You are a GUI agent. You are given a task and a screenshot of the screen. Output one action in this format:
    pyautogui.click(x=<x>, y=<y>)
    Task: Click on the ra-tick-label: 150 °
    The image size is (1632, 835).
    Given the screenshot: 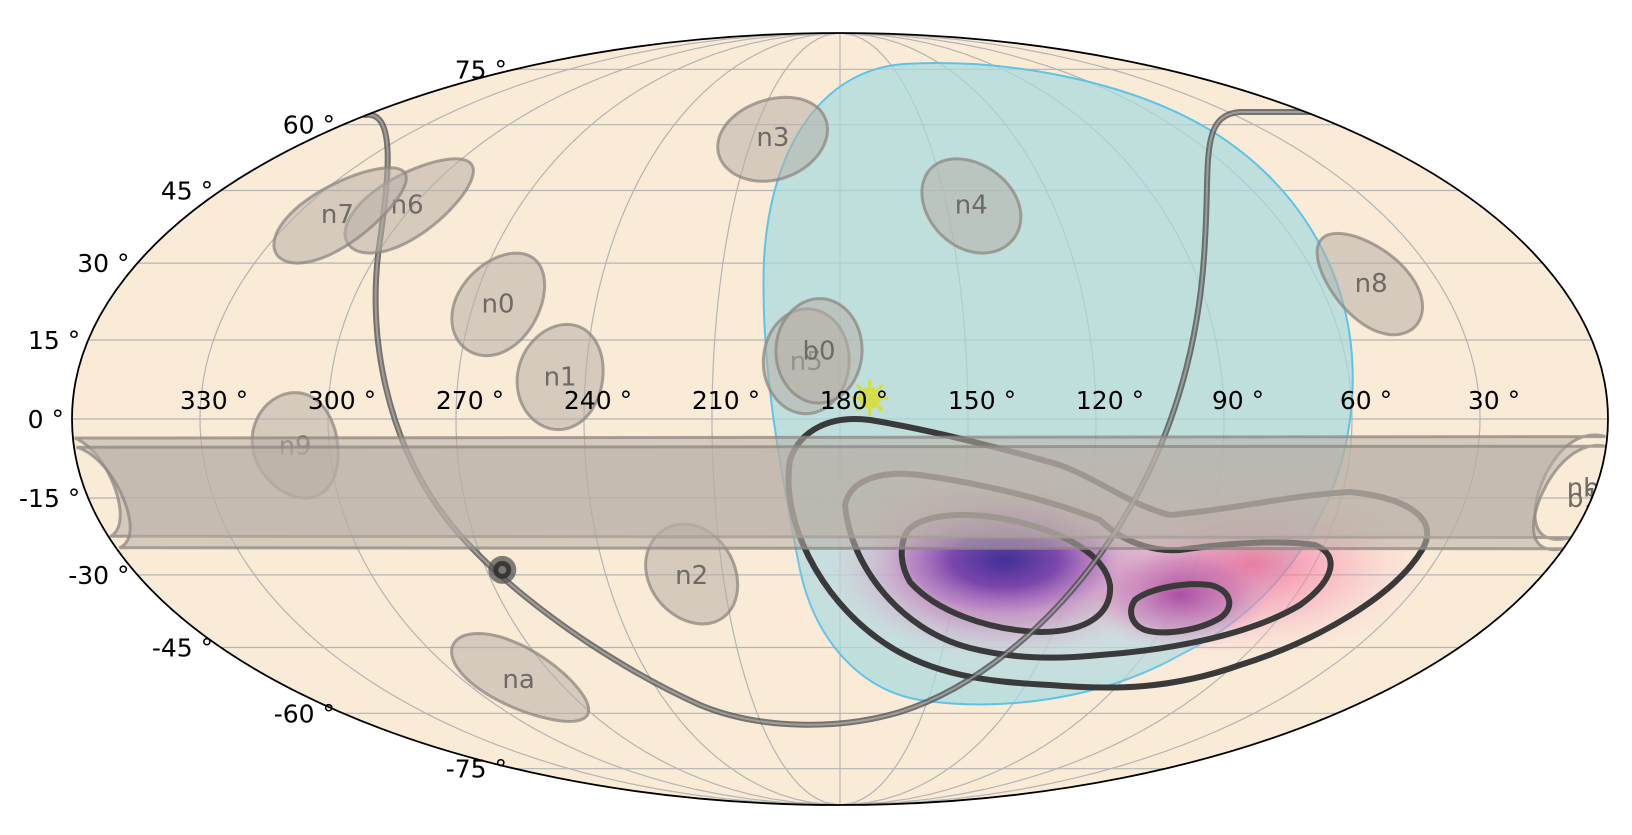 What is the action you would take?
    pyautogui.click(x=982, y=400)
    